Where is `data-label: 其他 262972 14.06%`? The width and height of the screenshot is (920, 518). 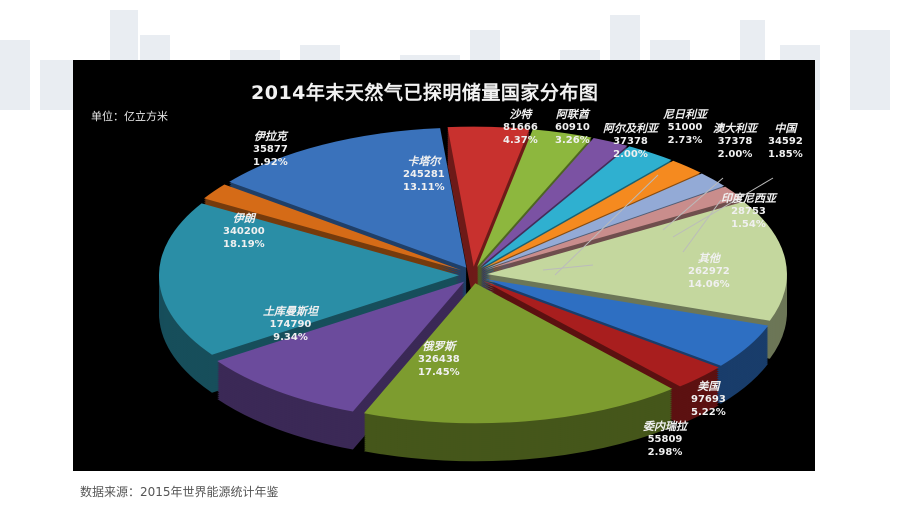
data-label: 其他 262972 14.06% is located at coordinates (709, 271).